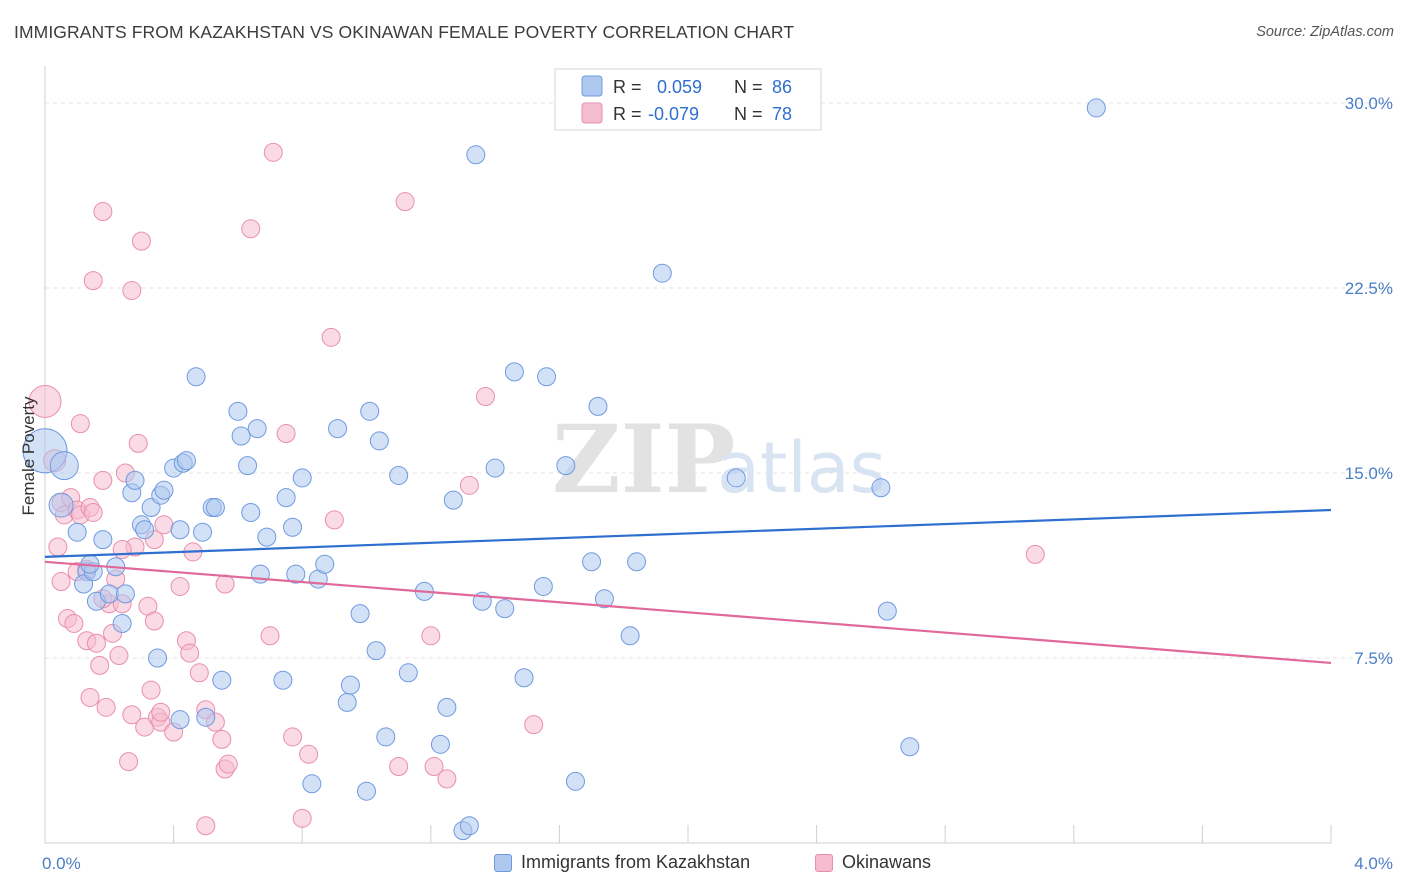  What do you see at coordinates (782, 87) in the screenshot?
I see `legend-n-value-1: 86` at bounding box center [782, 87].